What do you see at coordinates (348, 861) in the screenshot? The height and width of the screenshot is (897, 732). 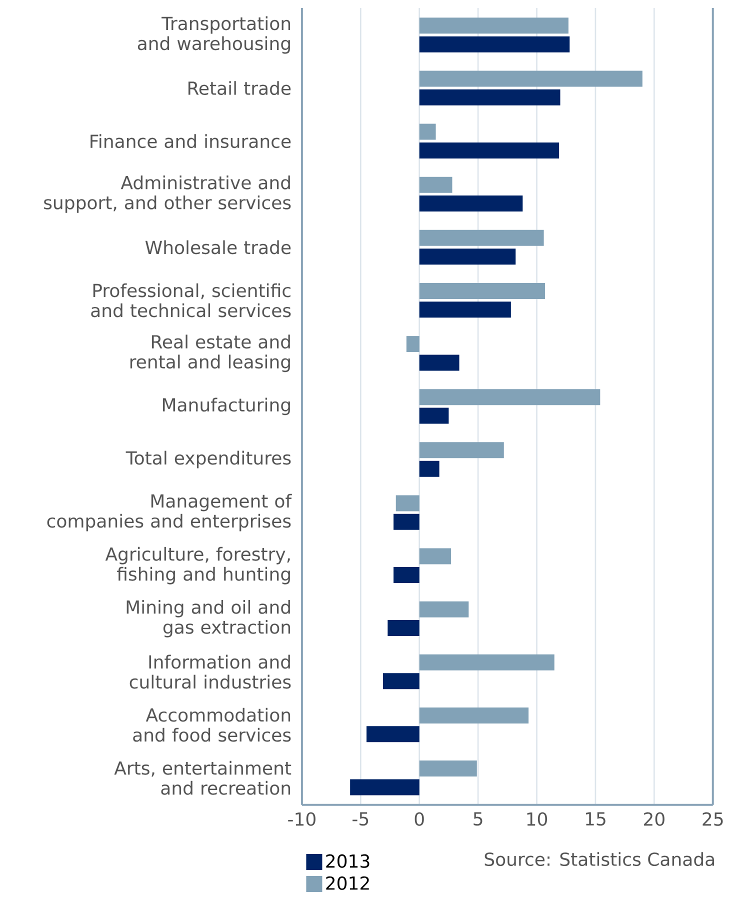 I see `legend-label: 2013` at bounding box center [348, 861].